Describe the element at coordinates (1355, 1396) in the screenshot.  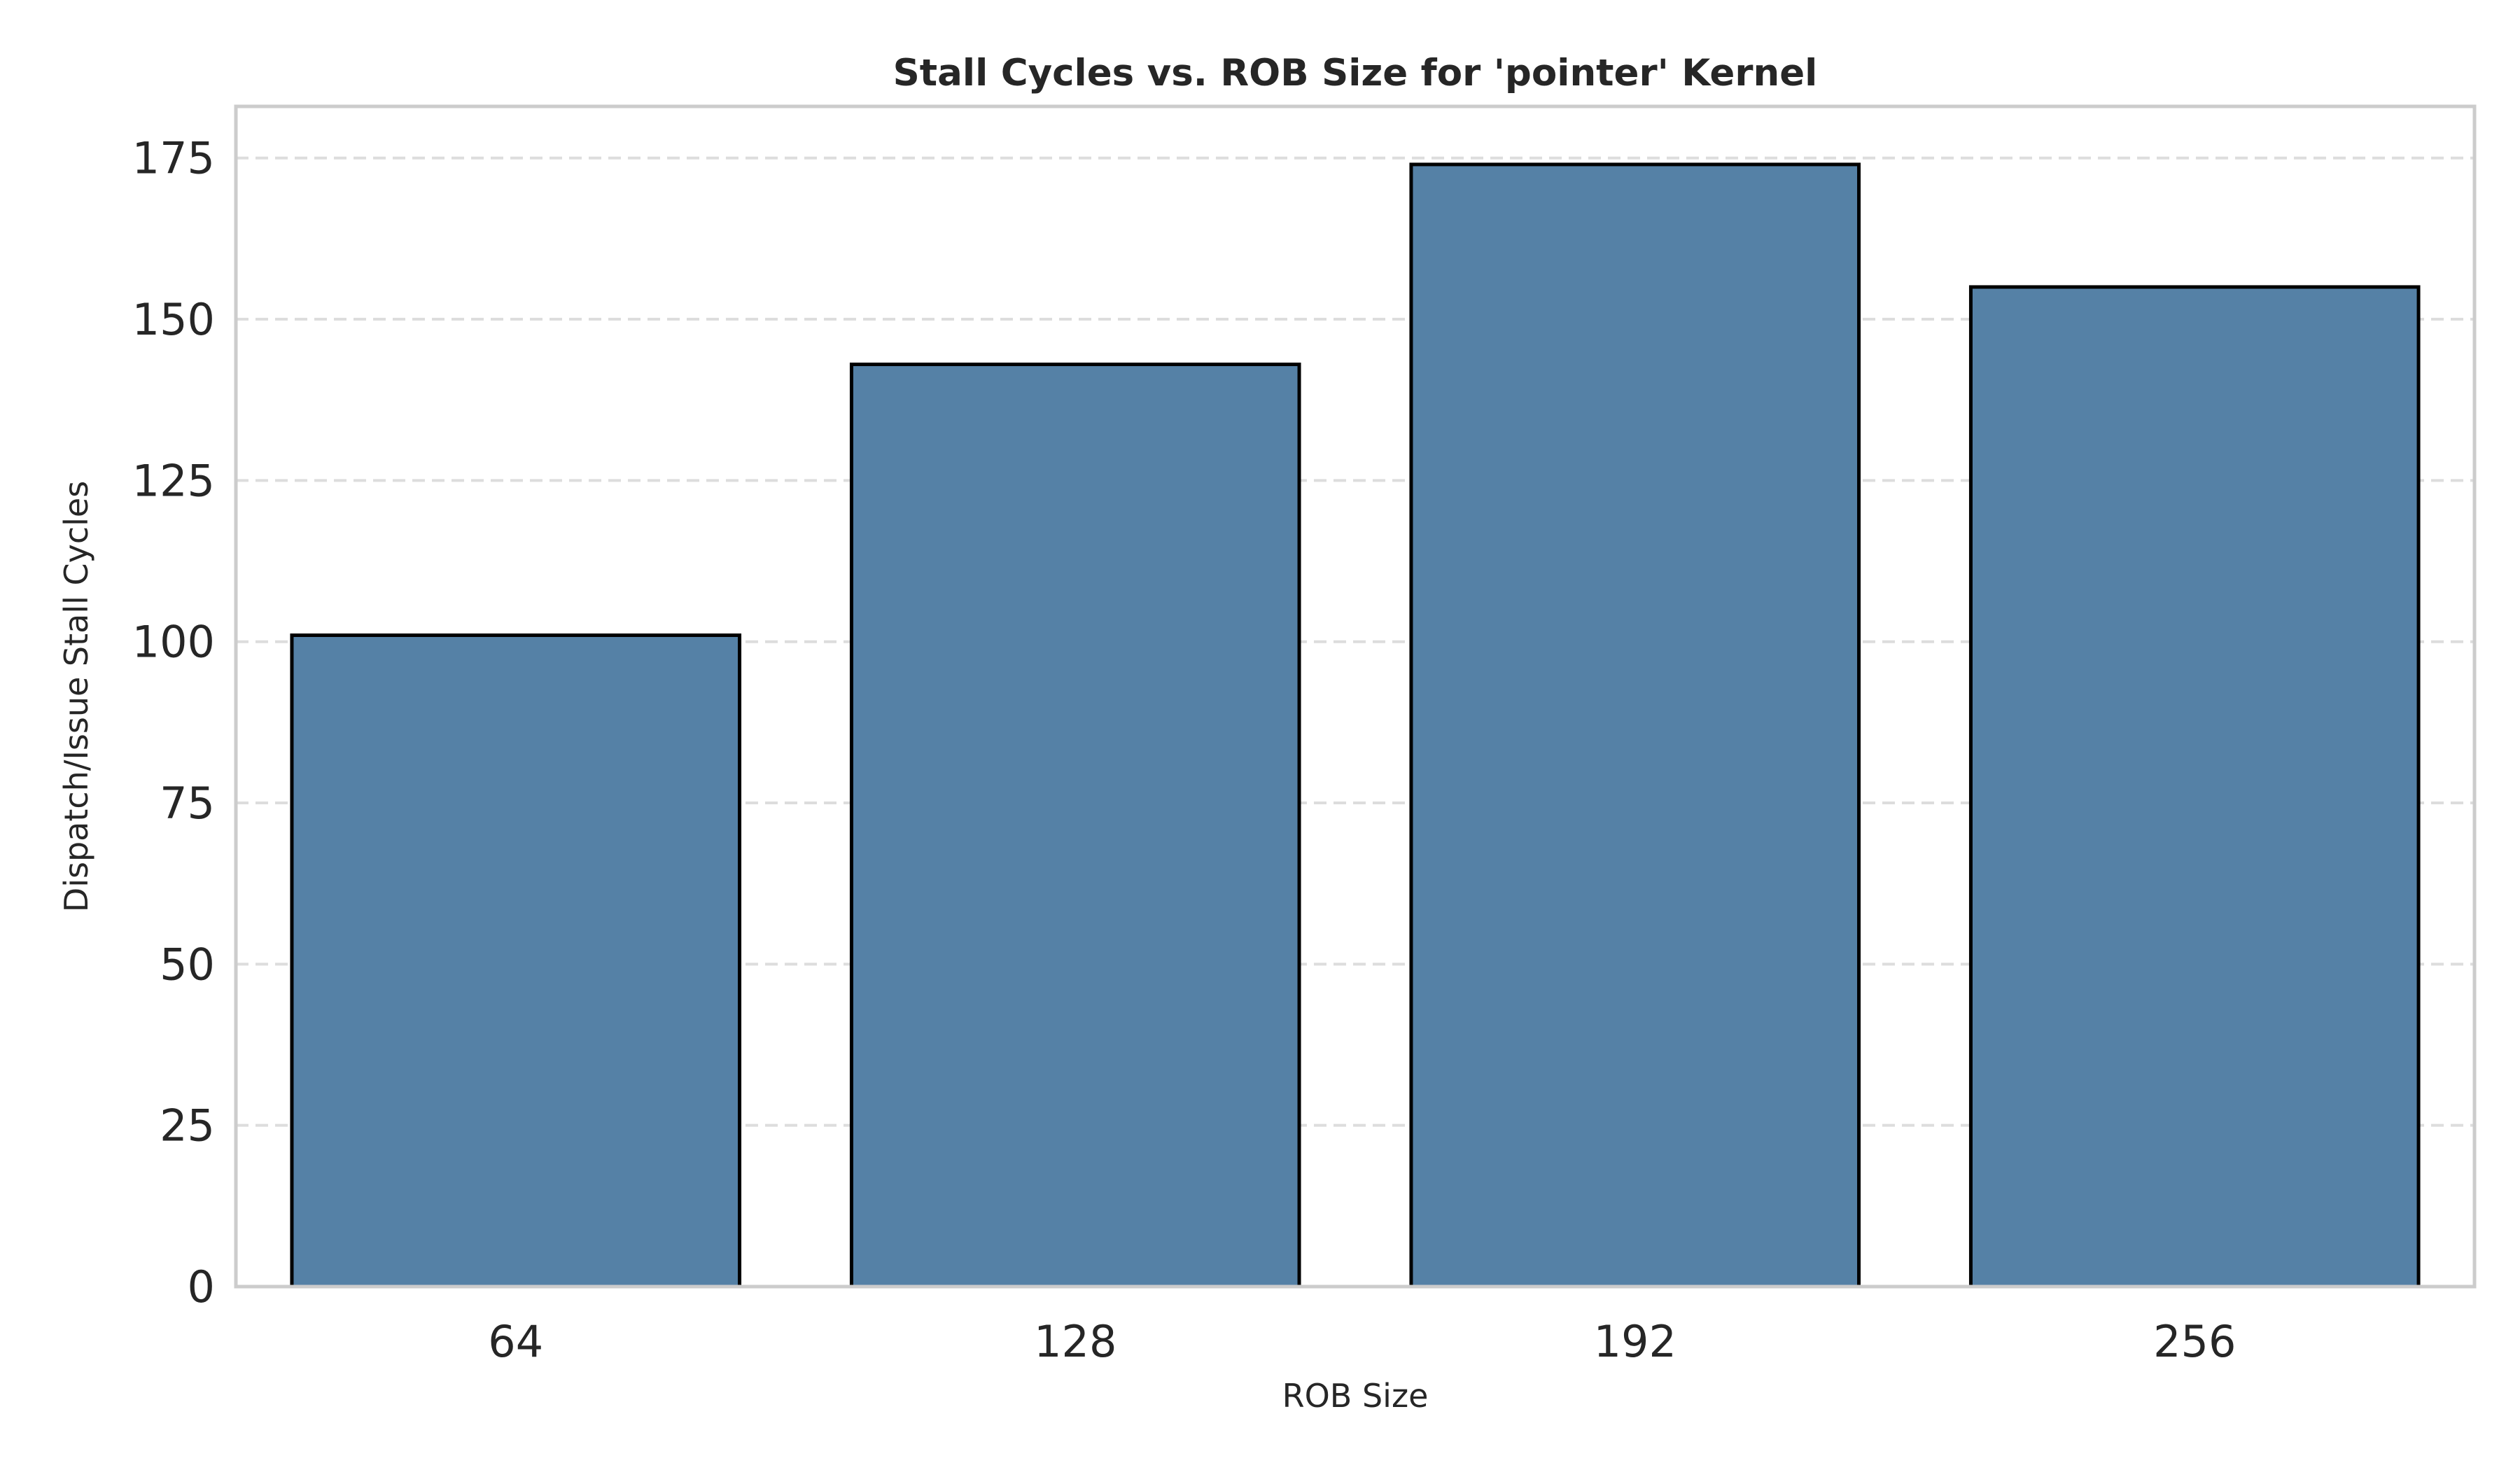
I see `x-axis-label: ROB Size` at that location.